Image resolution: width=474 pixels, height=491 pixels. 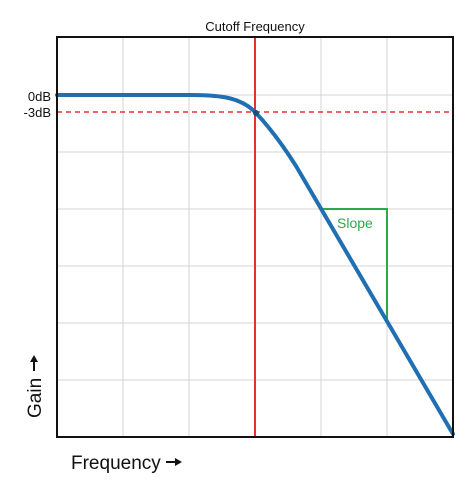 What do you see at coordinates (354, 265) in the screenshot?
I see `slope-triangle` at bounding box center [354, 265].